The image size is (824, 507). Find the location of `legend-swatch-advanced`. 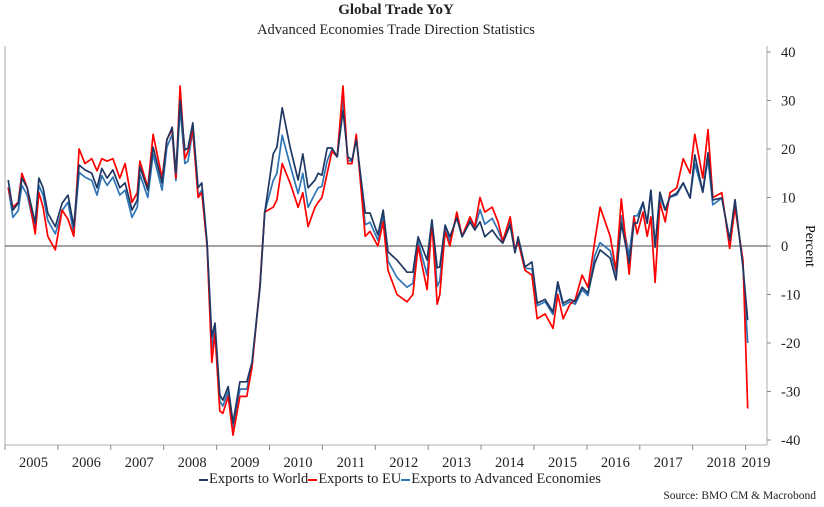

legend-swatch-advanced is located at coordinates (406, 479).